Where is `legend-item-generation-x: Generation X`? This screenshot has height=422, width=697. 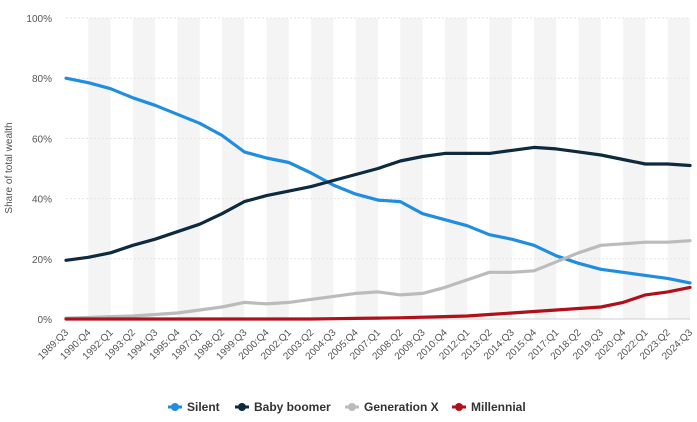
legend-item-generation-x: Generation X is located at coordinates (392, 407).